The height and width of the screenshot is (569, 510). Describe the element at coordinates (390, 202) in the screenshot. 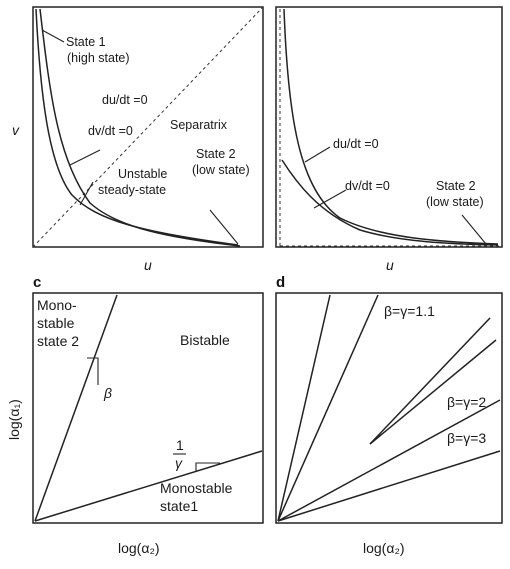

I see `dv-dt-nullcline-b` at that location.